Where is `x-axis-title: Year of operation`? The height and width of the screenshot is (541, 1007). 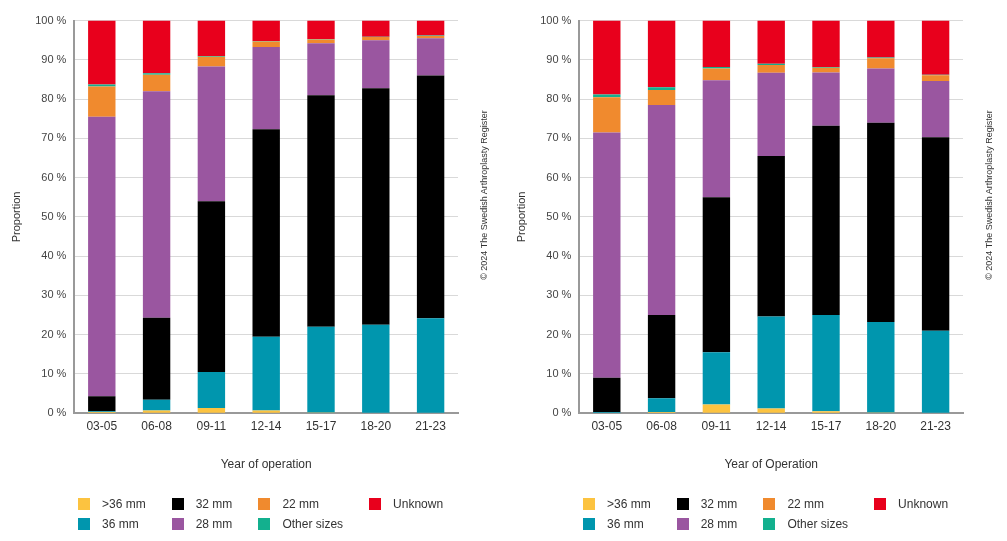
x-axis-title: Year of operation is located at coordinates (266, 464).